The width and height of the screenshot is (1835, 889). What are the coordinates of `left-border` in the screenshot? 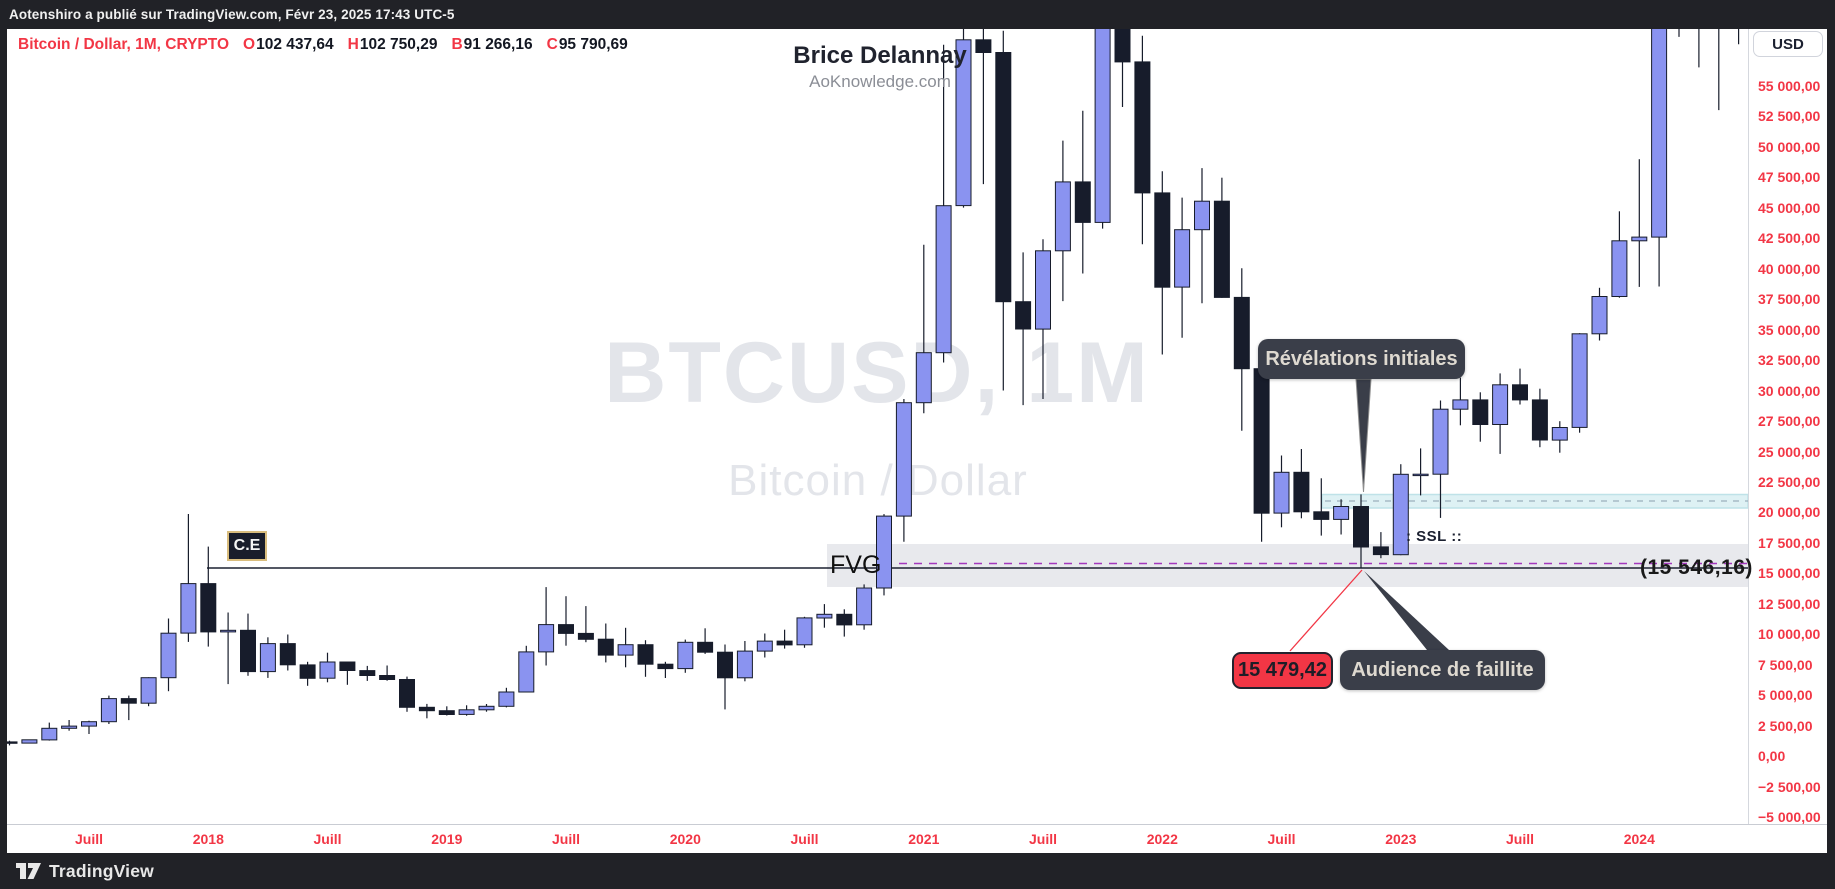 It's located at (3, 444).